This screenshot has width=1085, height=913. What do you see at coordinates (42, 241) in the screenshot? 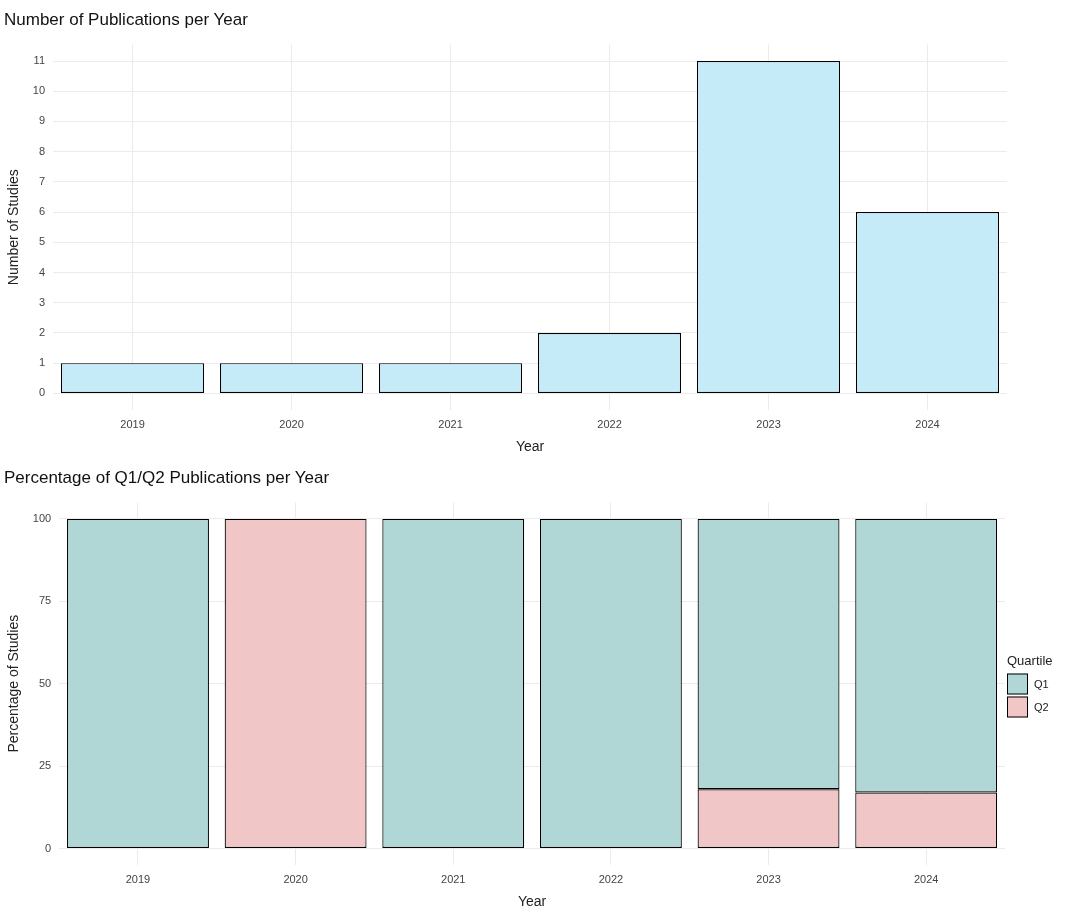
I see `y-tick-label: 5` at bounding box center [42, 241].